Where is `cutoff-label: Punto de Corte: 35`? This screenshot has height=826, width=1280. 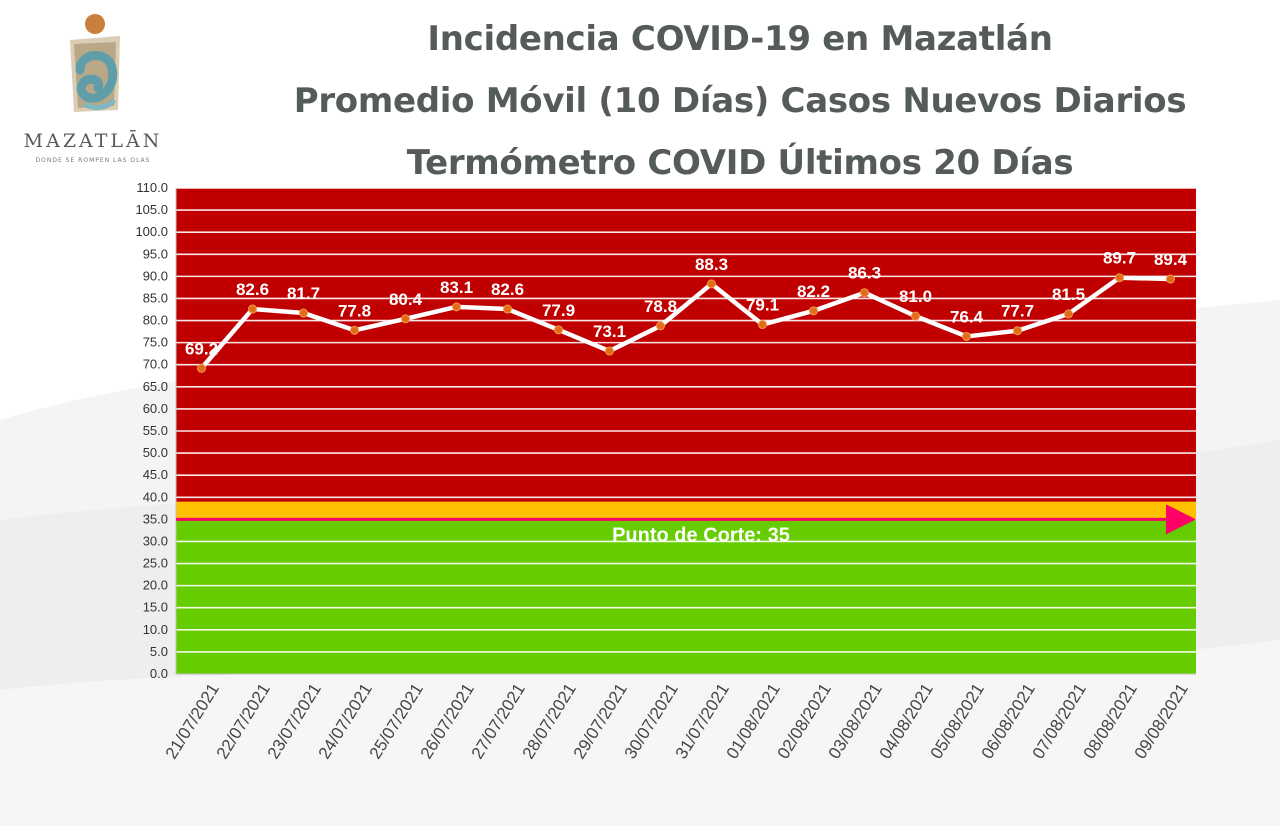
cutoff-label: Punto de Corte: 35 is located at coordinates (701, 535).